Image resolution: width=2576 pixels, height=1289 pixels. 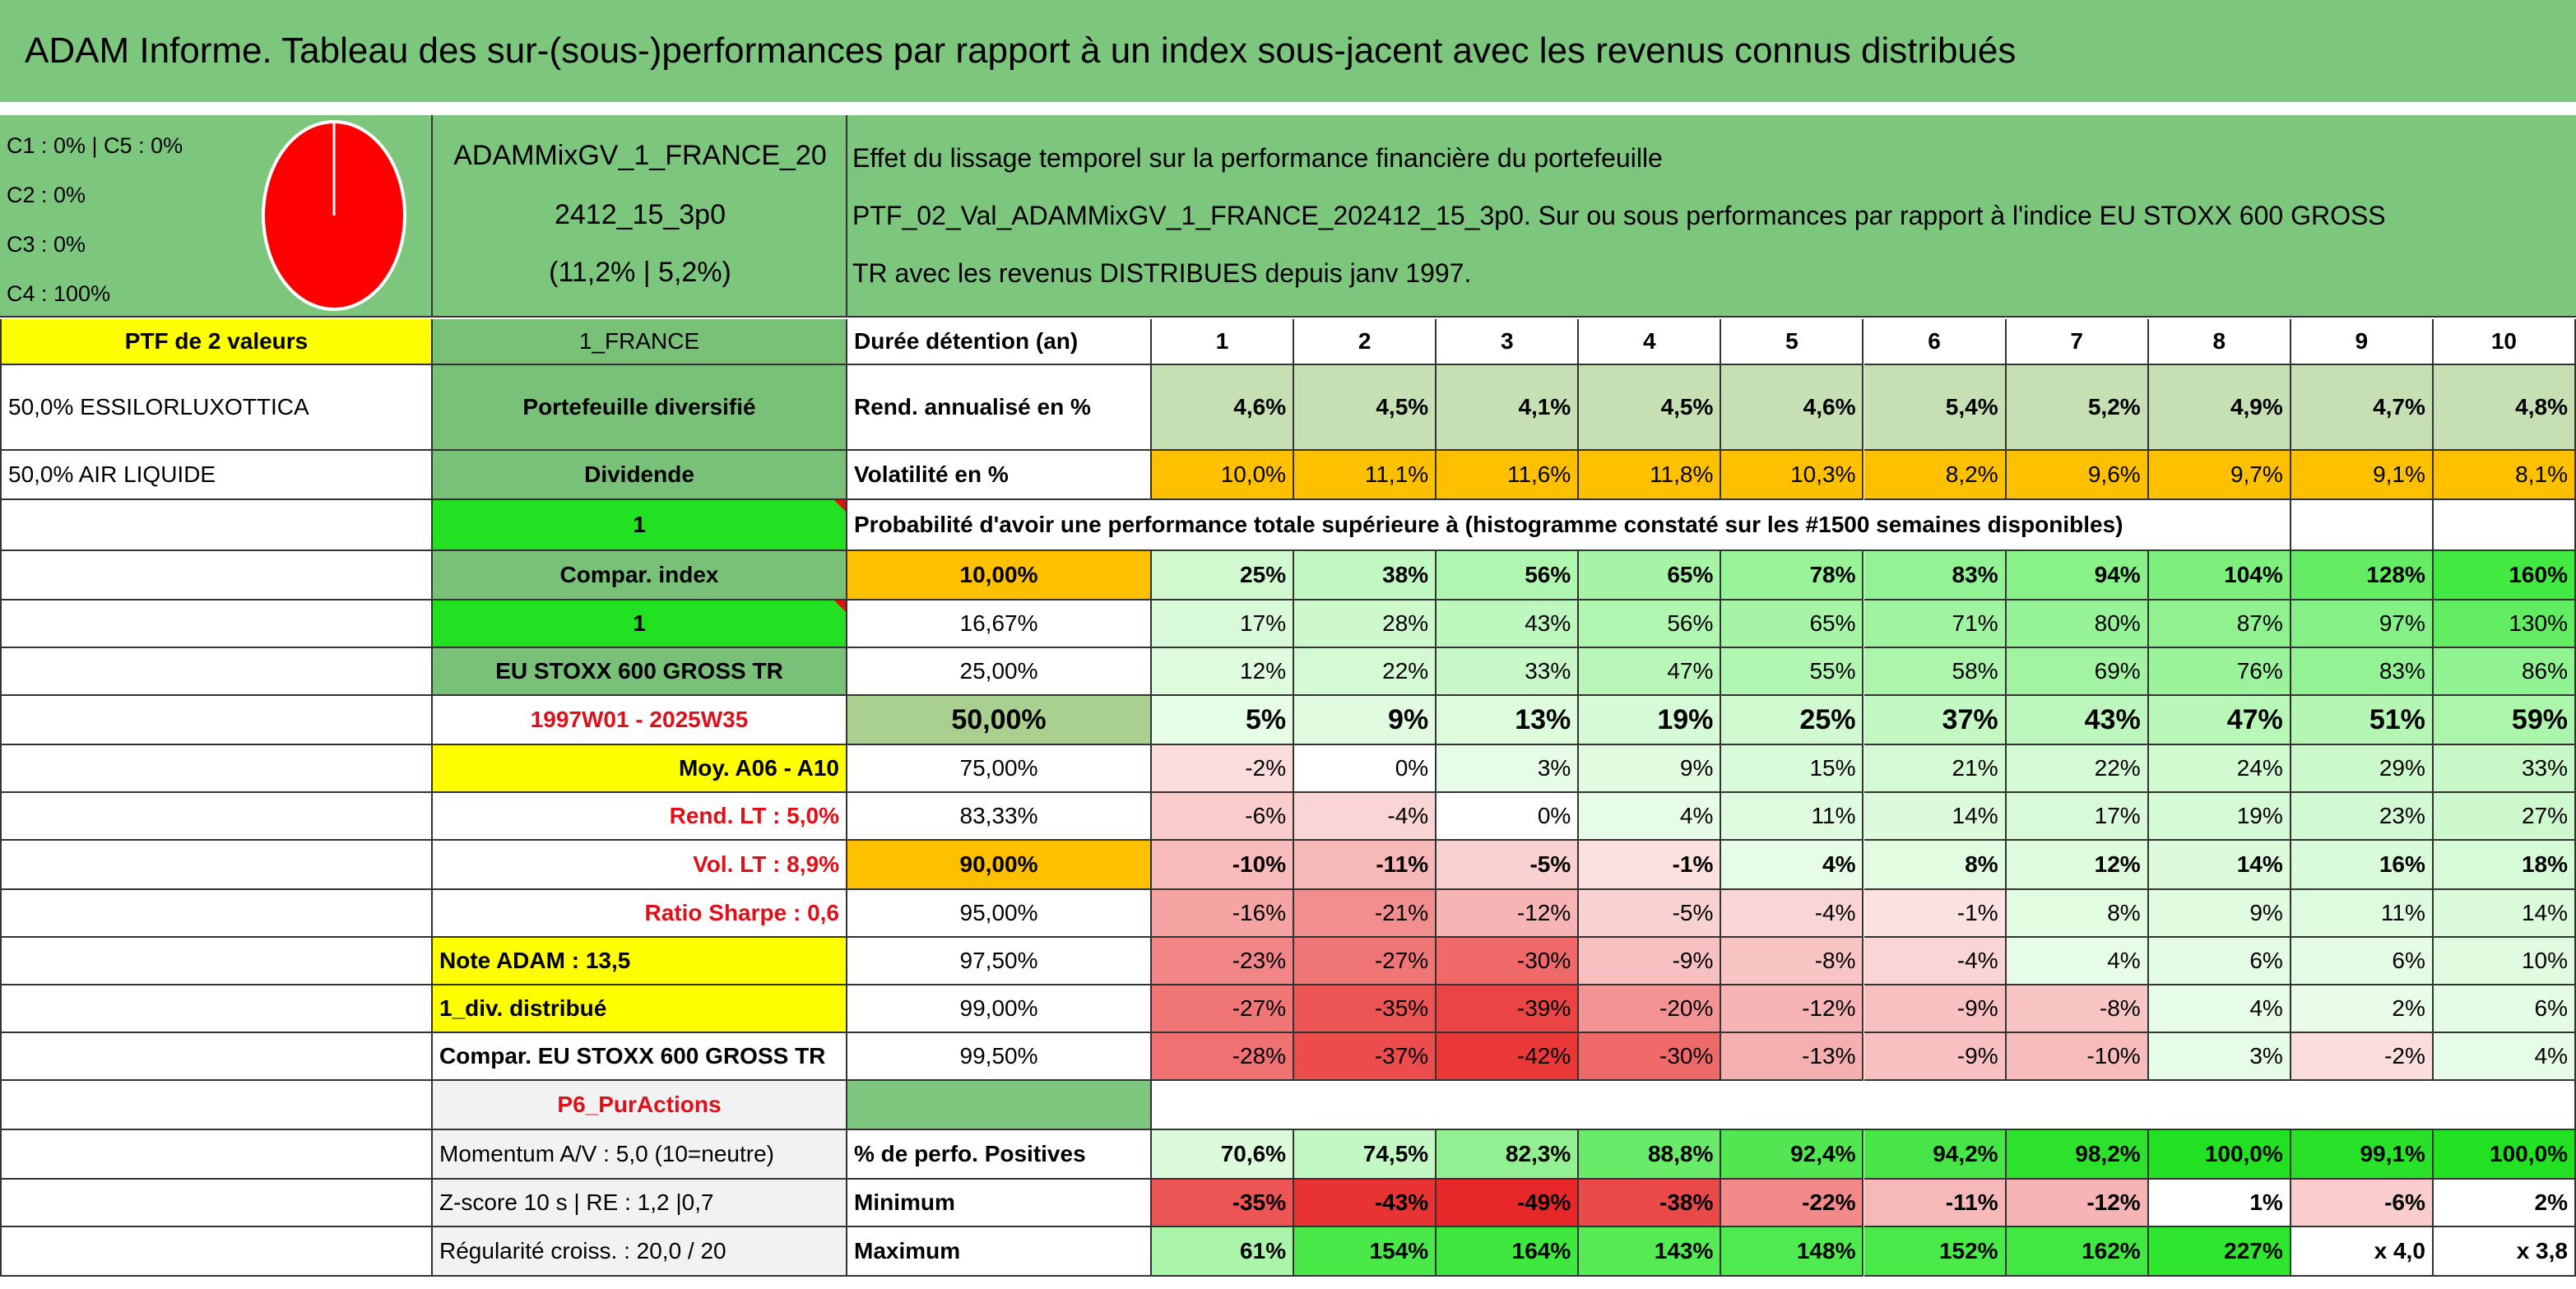 What do you see at coordinates (1508, 1203) in the screenshot?
I see `value-cell: -49%` at bounding box center [1508, 1203].